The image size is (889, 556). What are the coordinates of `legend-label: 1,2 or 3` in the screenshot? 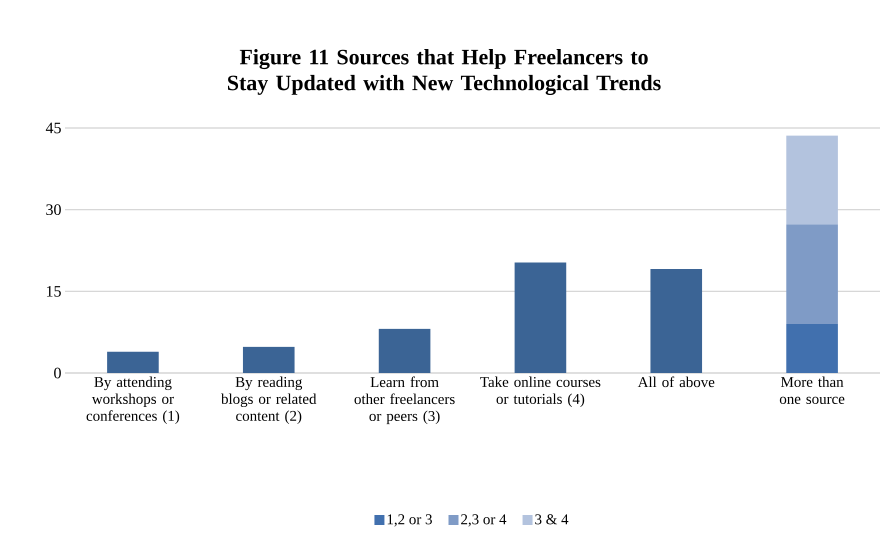 It's located at (410, 520).